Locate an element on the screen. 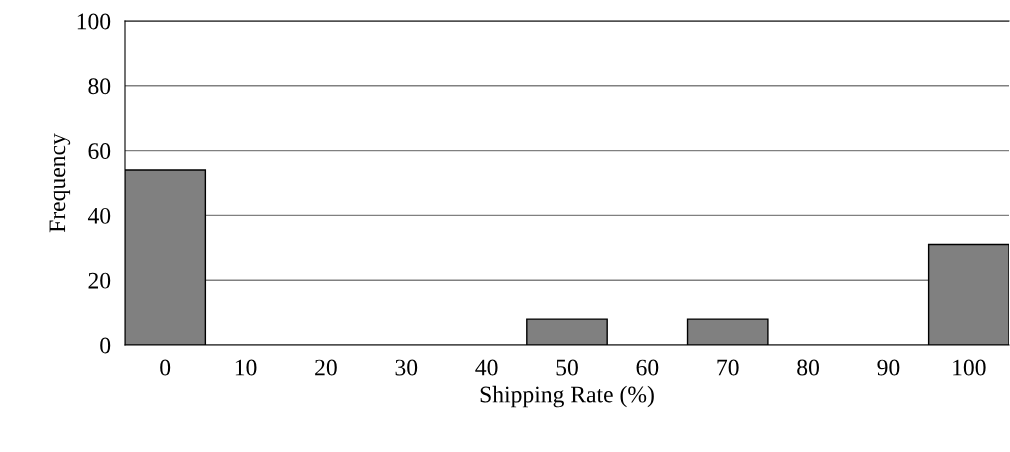  x-tick-label: 80 is located at coordinates (808, 367).